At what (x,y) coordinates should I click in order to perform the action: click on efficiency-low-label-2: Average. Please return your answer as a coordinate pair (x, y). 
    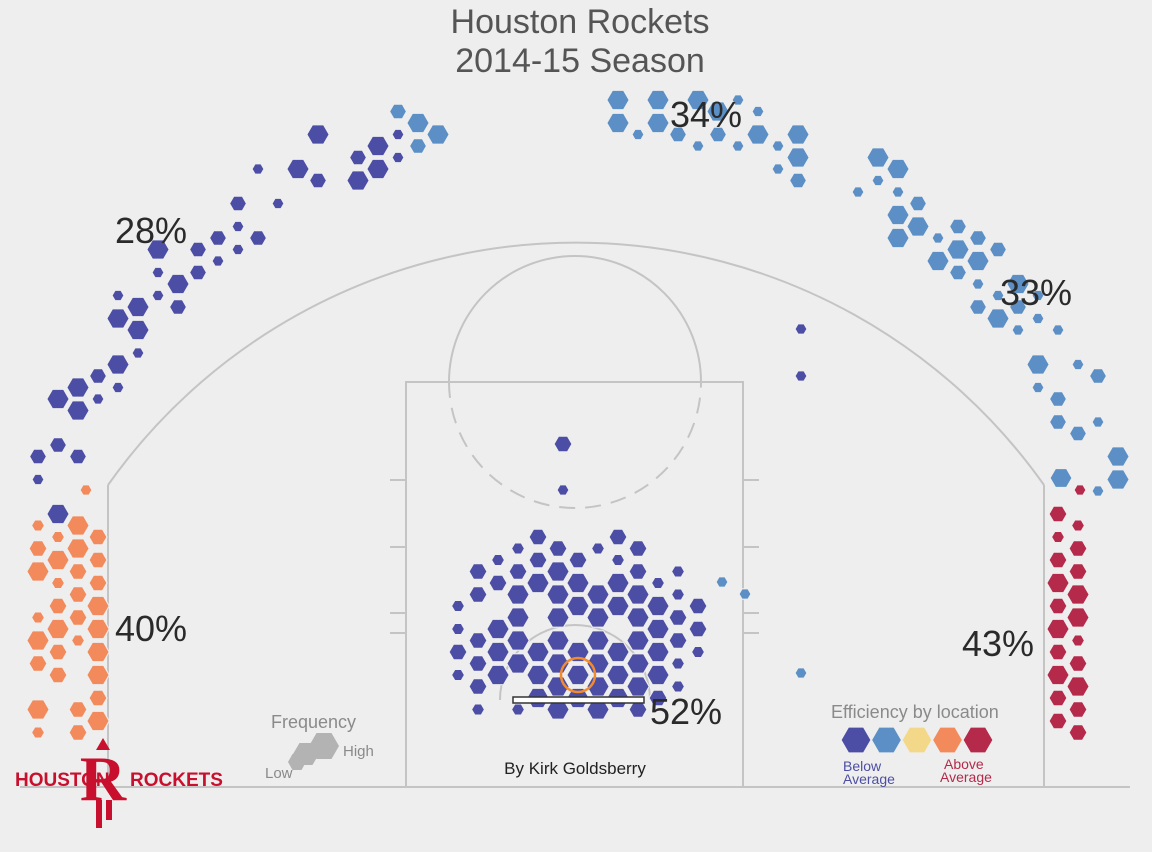
    Looking at the image, I should click on (869, 779).